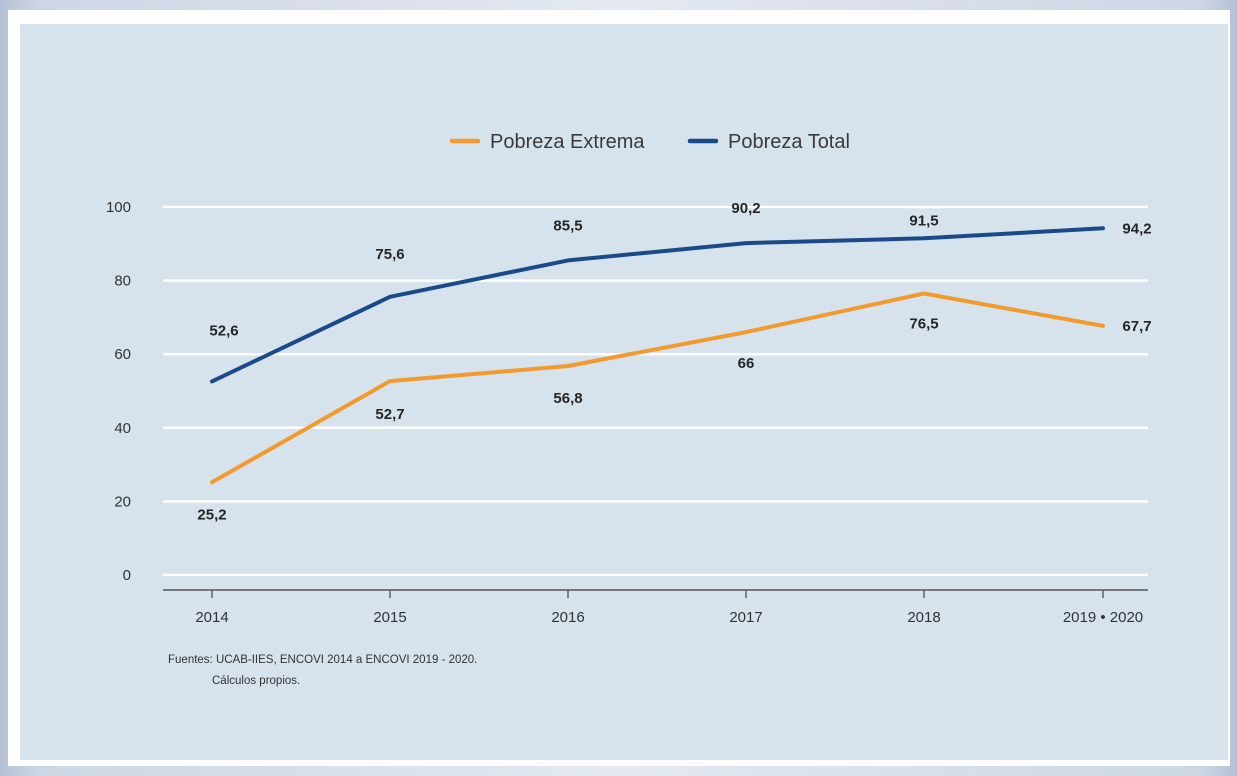  What do you see at coordinates (567, 225) in the screenshot?
I see `data-label-total-2: 85,5` at bounding box center [567, 225].